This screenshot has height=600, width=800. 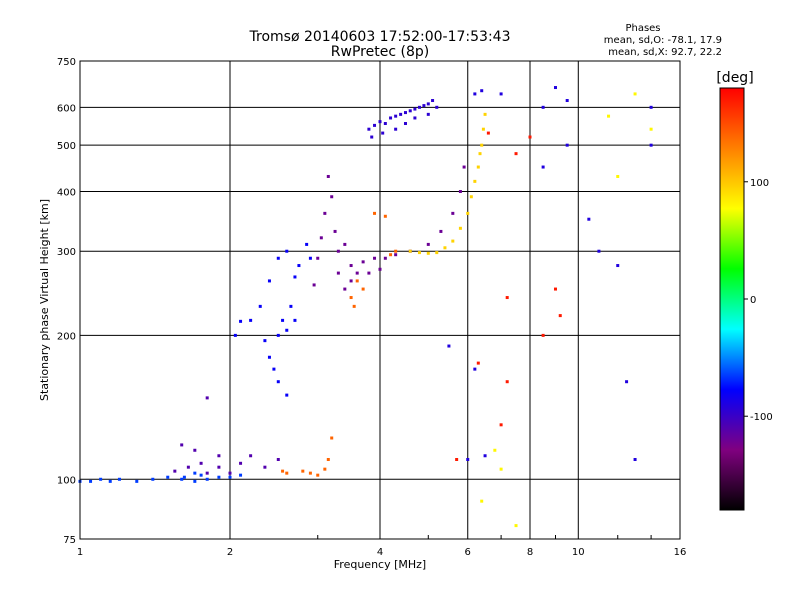 I want to click on colorbar-tick-label: 0, so click(x=753, y=300).